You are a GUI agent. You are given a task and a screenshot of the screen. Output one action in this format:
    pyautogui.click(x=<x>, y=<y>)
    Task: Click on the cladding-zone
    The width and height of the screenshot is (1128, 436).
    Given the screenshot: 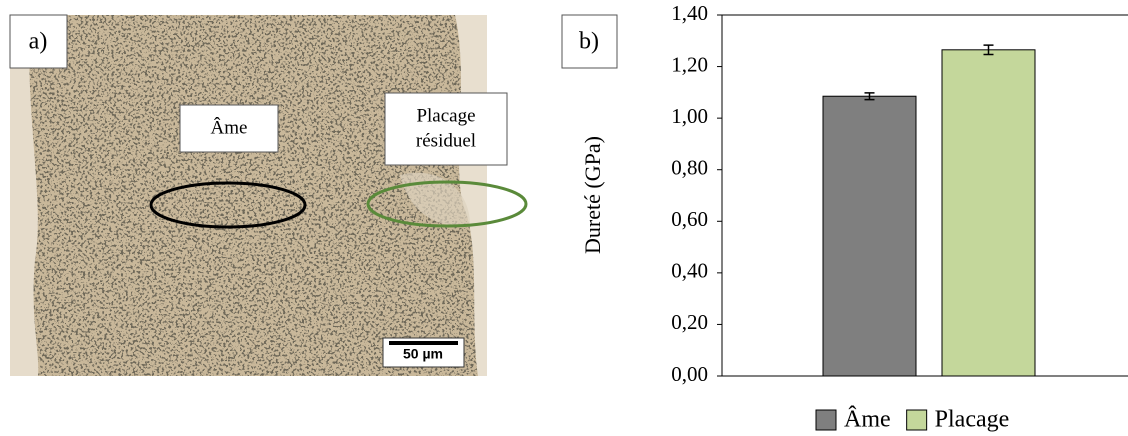 What is the action you would take?
    pyautogui.click(x=435, y=199)
    